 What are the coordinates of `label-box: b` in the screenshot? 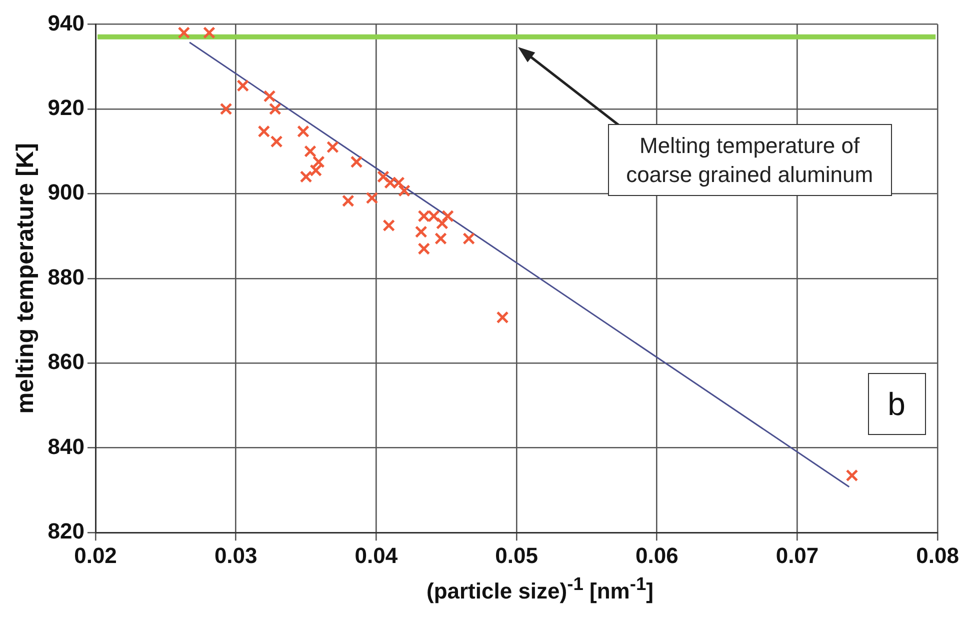 It's located at (897, 403).